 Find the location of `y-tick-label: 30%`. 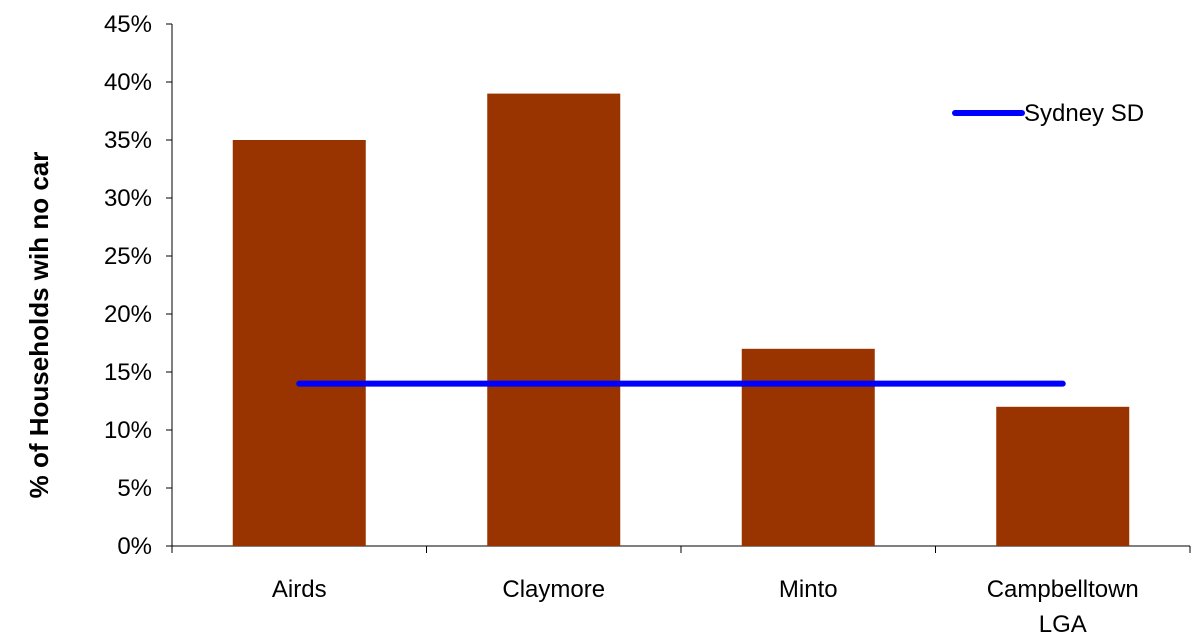

y-tick-label: 30% is located at coordinates (128, 198).